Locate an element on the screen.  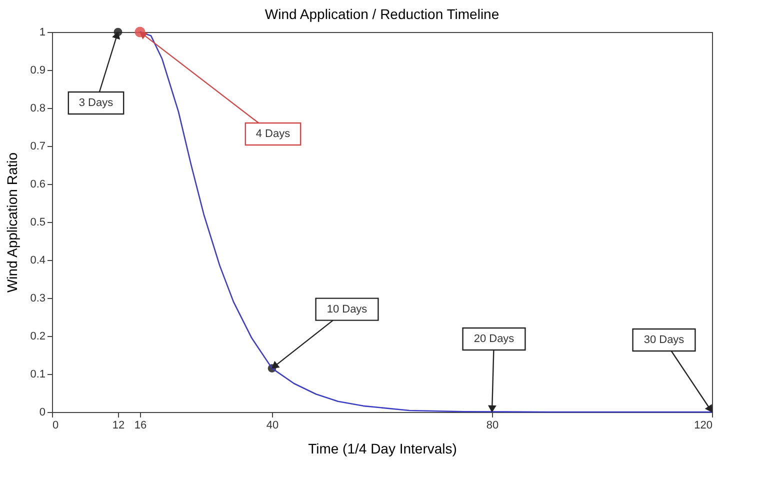
x-tick-label: 0 is located at coordinates (55, 426).